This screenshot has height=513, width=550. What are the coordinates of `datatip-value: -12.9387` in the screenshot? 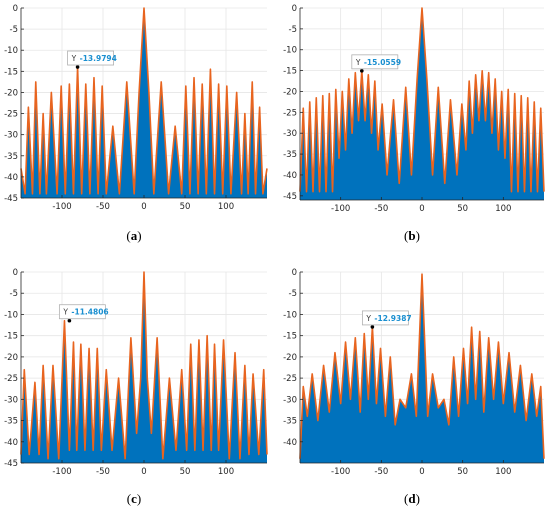 It's located at (392, 318).